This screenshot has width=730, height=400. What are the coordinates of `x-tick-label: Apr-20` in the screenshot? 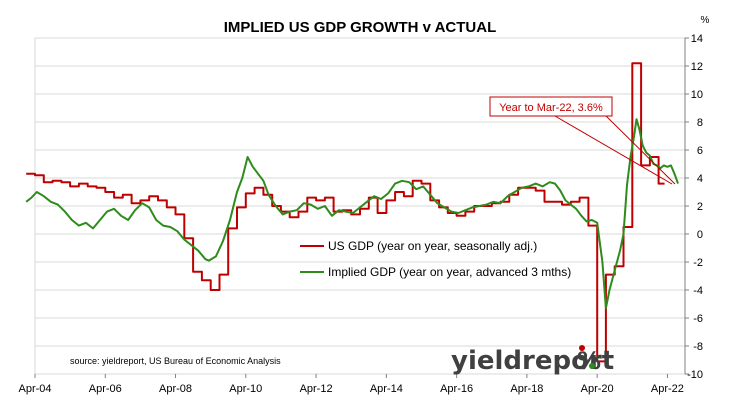 It's located at (597, 389).